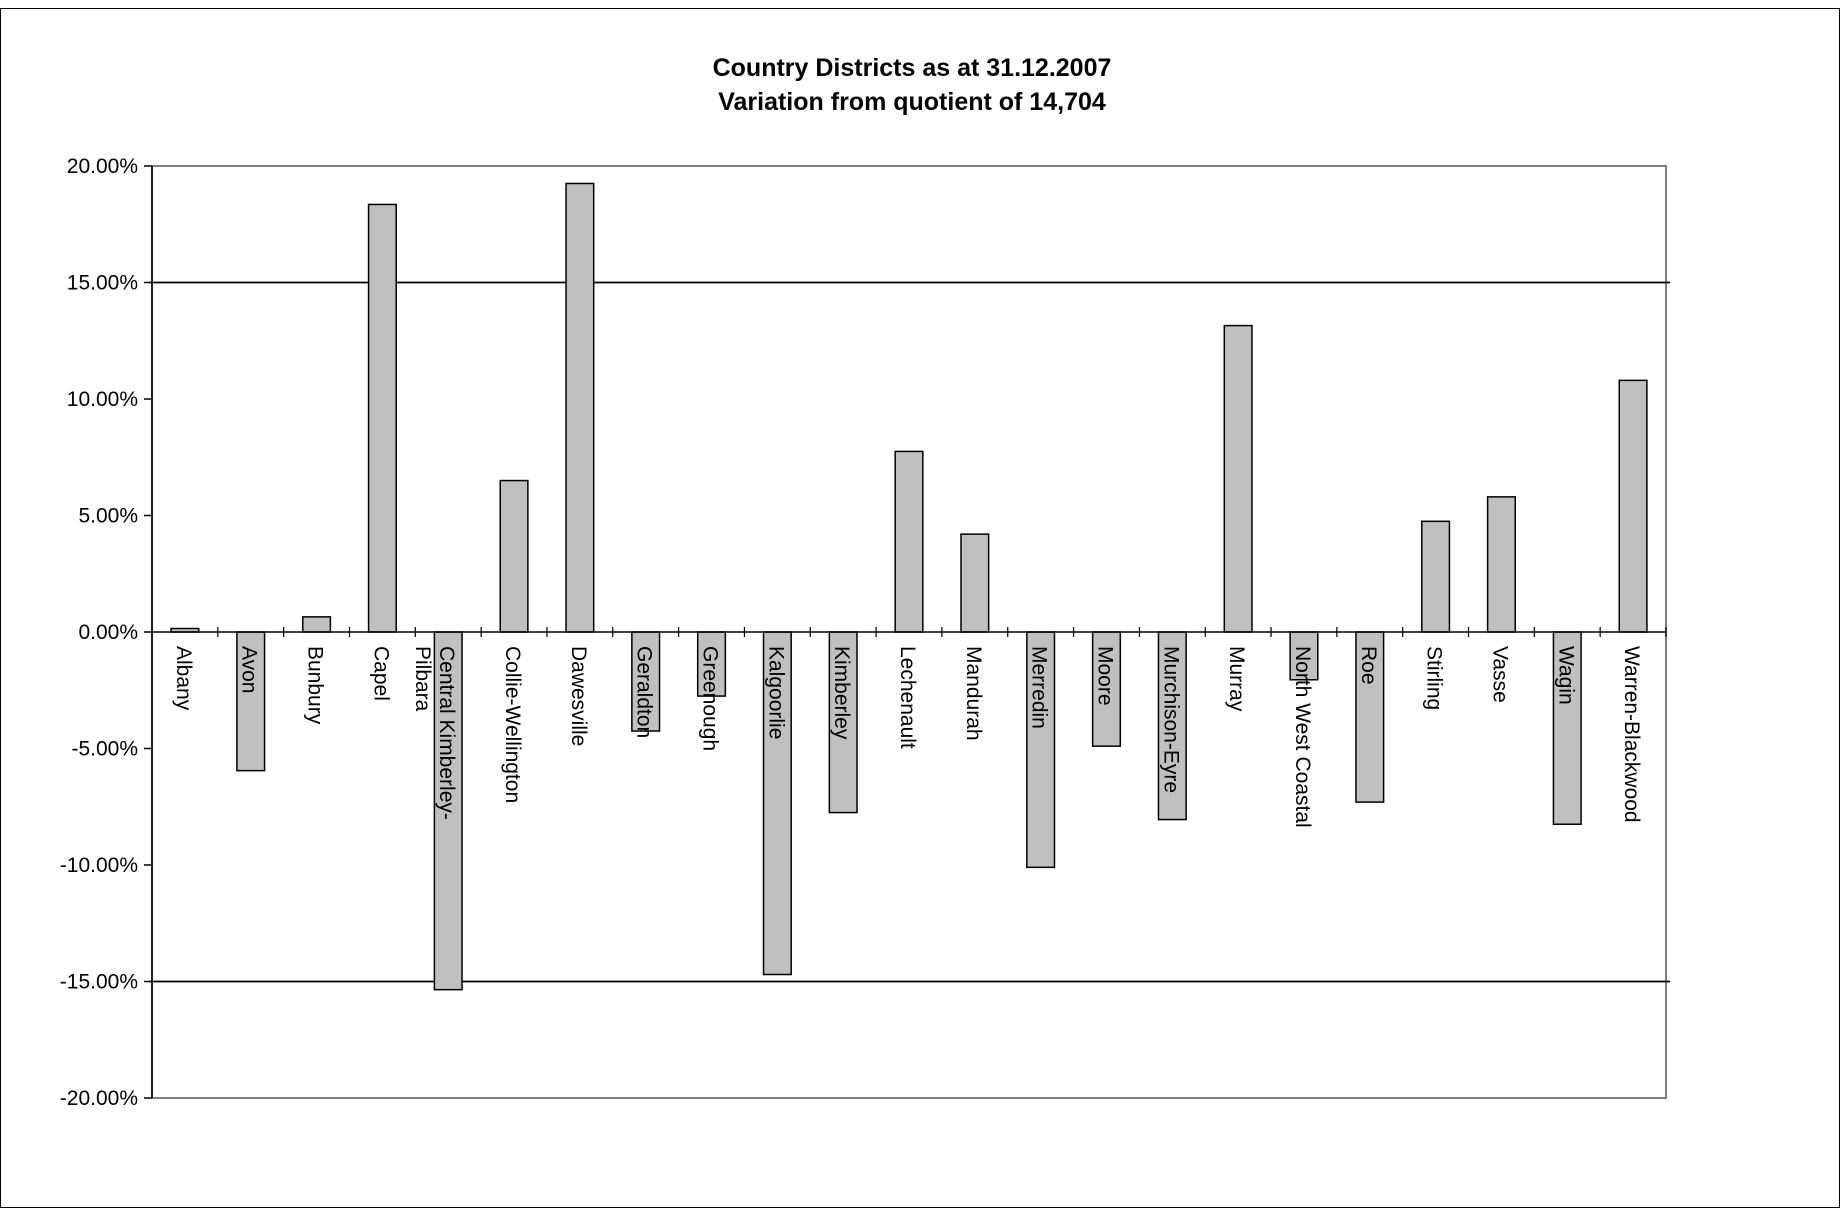 The width and height of the screenshot is (1842, 1208). I want to click on category-label: Capel, so click(380, 673).